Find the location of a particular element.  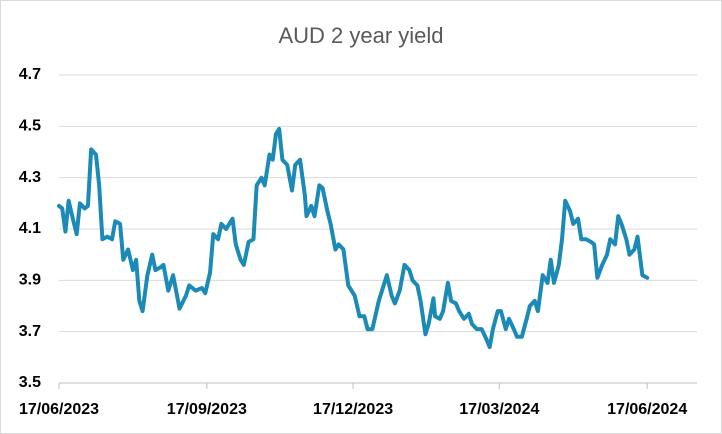

chart-title: AUD 2 year yield is located at coordinates (360, 35).